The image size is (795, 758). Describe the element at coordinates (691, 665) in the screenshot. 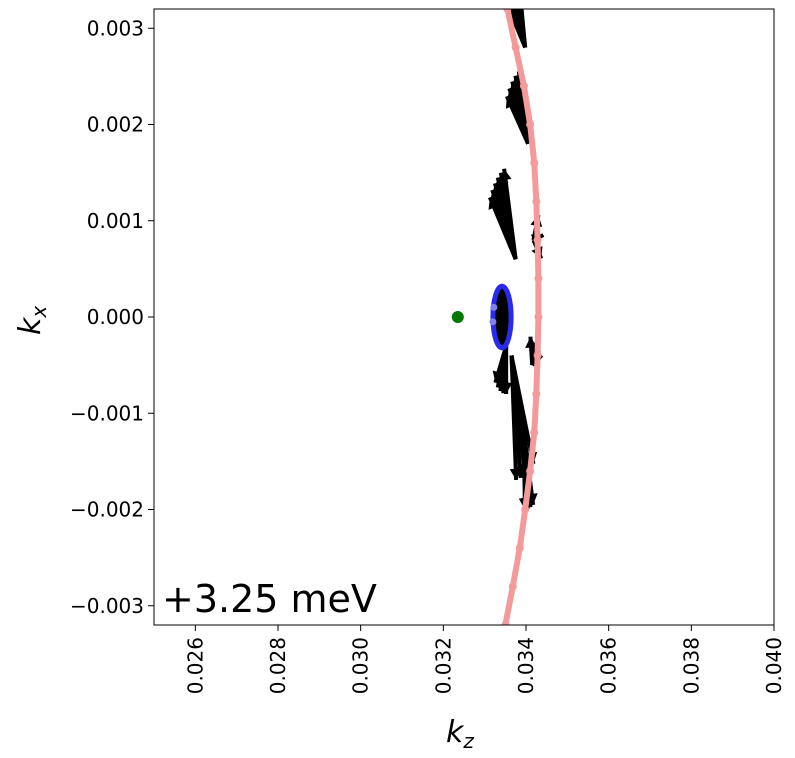

I see `x-tick-label: 0.038` at that location.